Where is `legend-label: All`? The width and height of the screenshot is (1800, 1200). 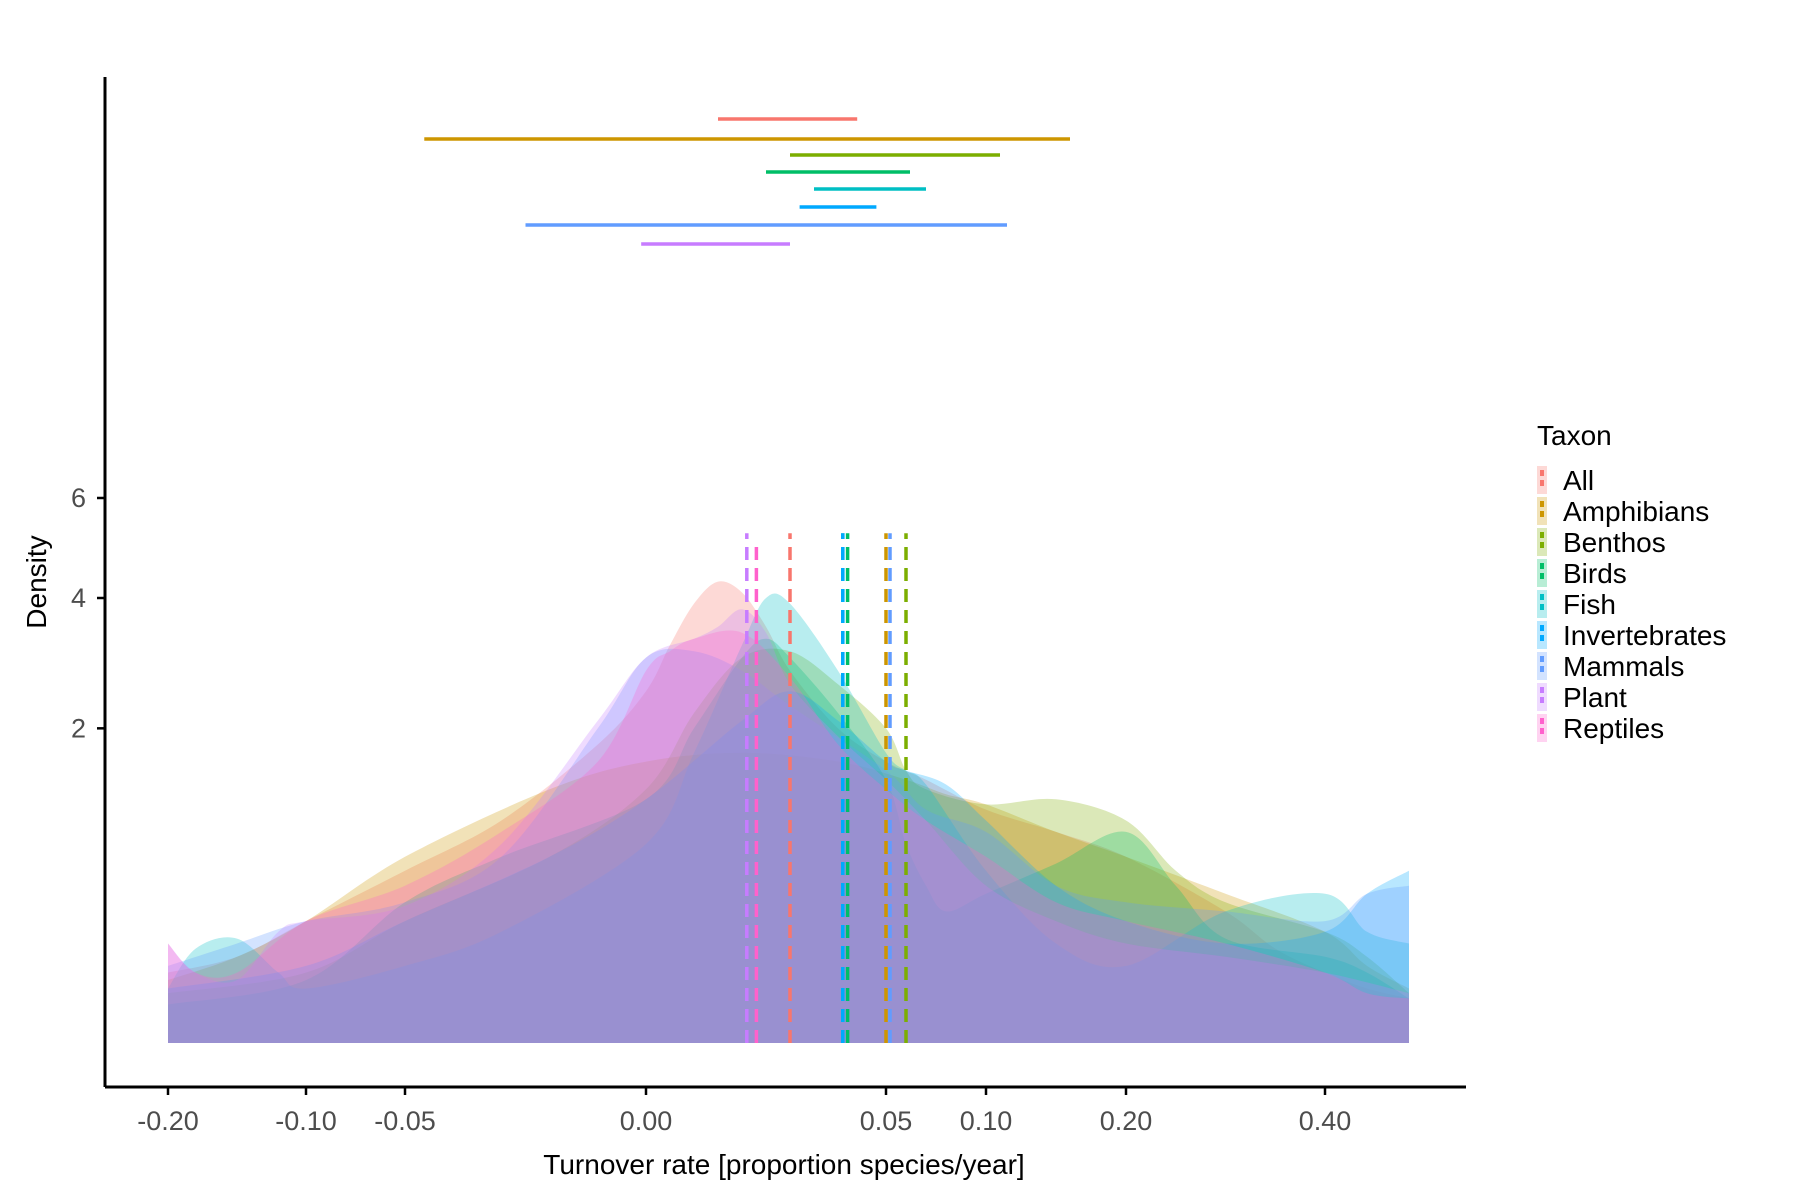
legend-label: All is located at coordinates (1578, 480).